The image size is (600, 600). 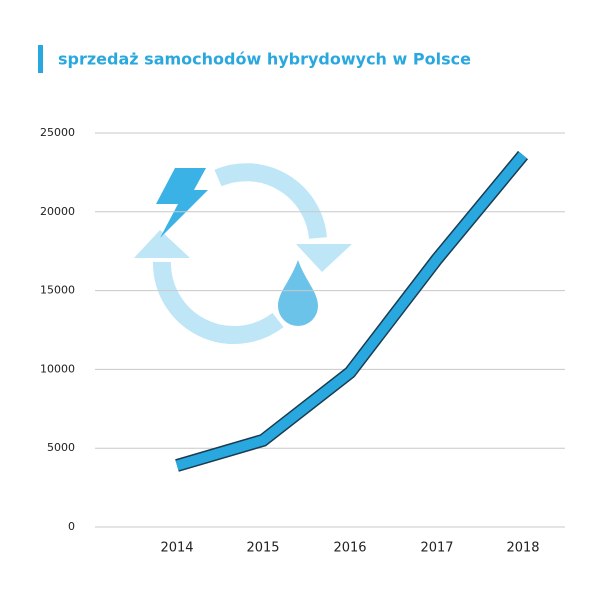 I want to click on decorative-icon, so click(x=243, y=253).